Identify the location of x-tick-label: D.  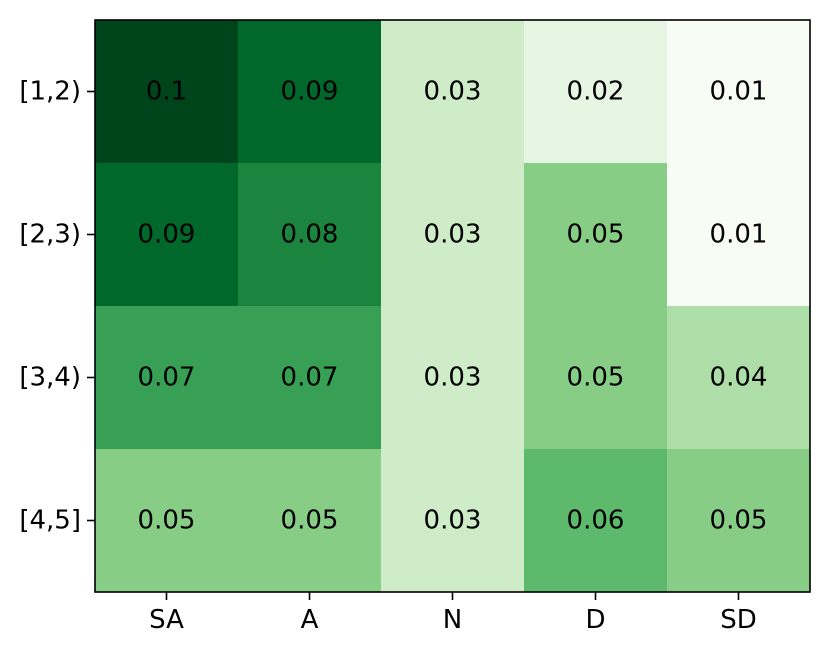
(595, 620).